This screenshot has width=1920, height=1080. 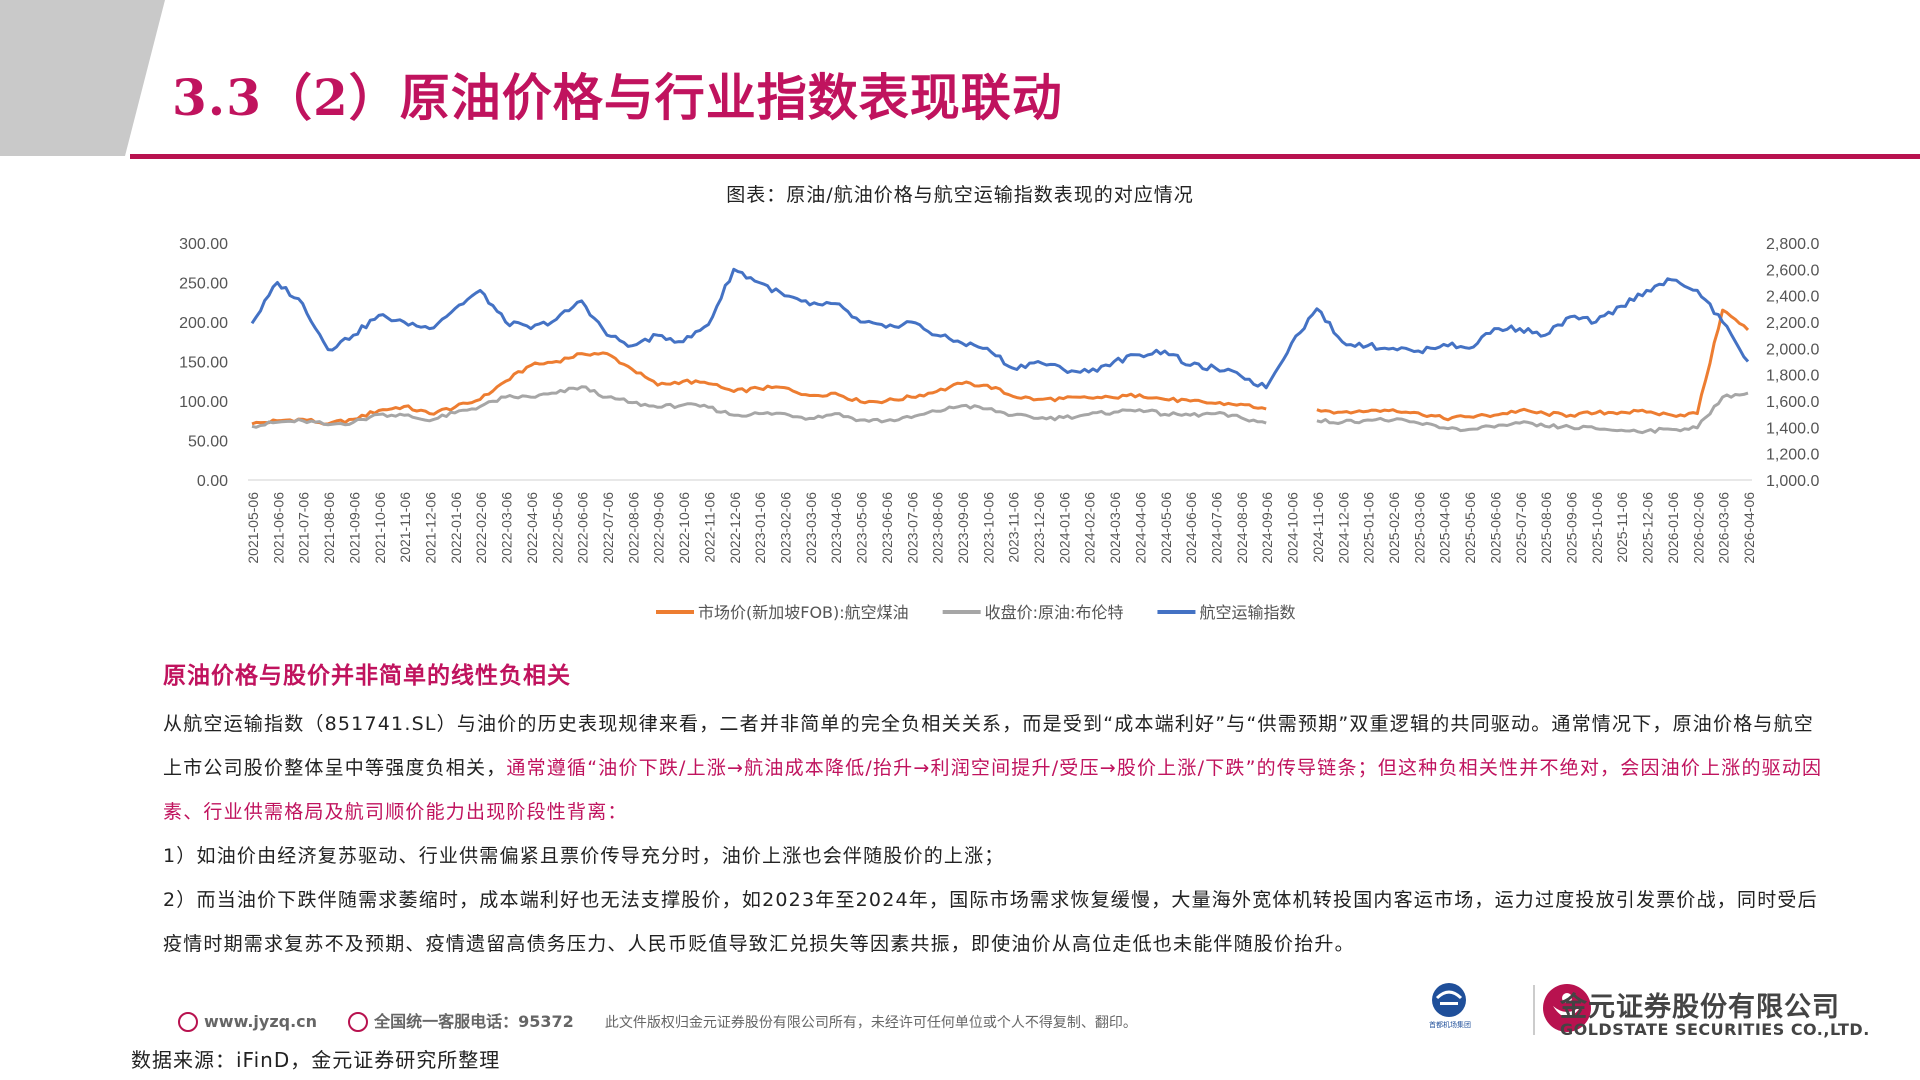 What do you see at coordinates (1318, 527) in the screenshot?
I see `x-axis-tick-label: 2024-11-06` at bounding box center [1318, 527].